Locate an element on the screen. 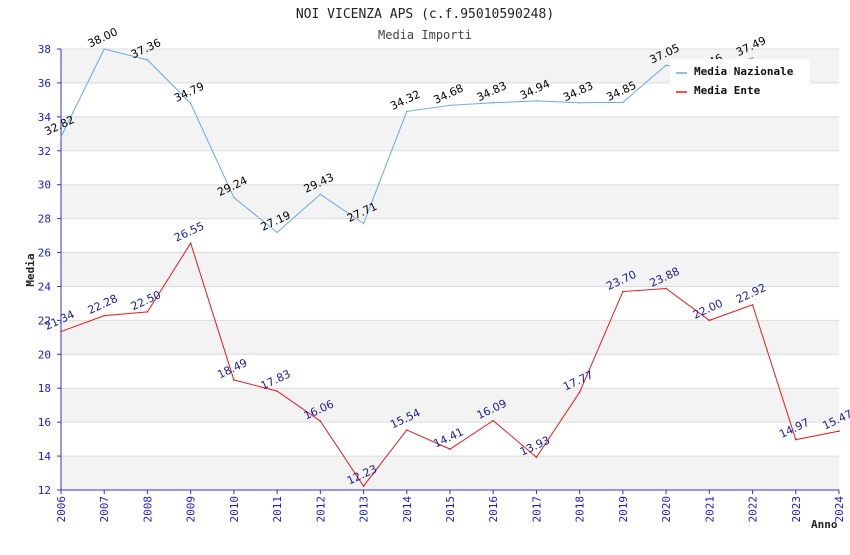 The width and height of the screenshot is (850, 555). x-tick-label: 2018 is located at coordinates (580, 509).